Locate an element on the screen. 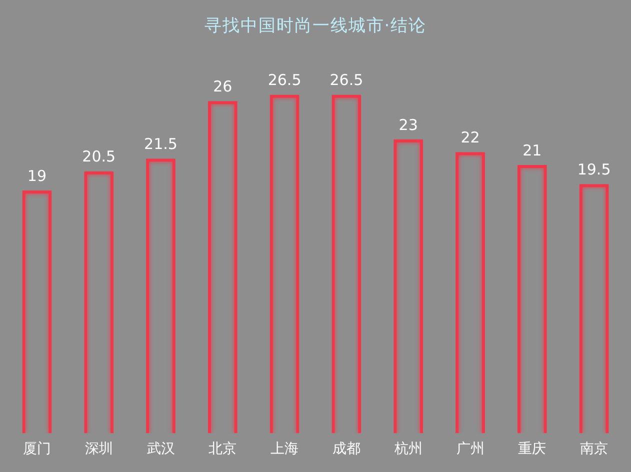  x-tick-label: 南京 is located at coordinates (594, 449).